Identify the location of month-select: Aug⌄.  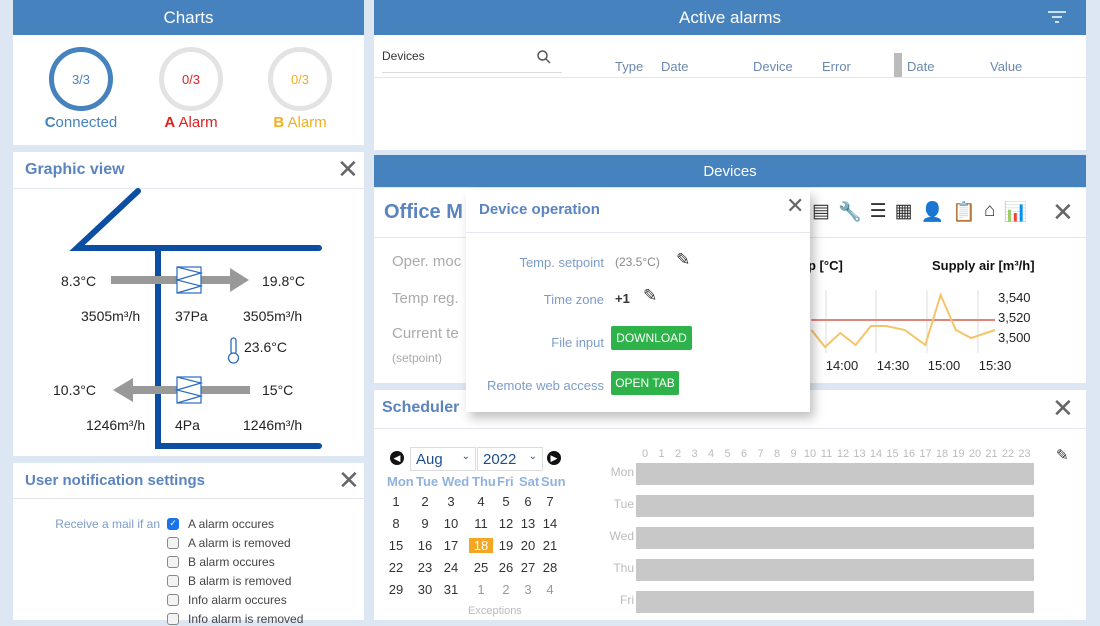
(443, 459).